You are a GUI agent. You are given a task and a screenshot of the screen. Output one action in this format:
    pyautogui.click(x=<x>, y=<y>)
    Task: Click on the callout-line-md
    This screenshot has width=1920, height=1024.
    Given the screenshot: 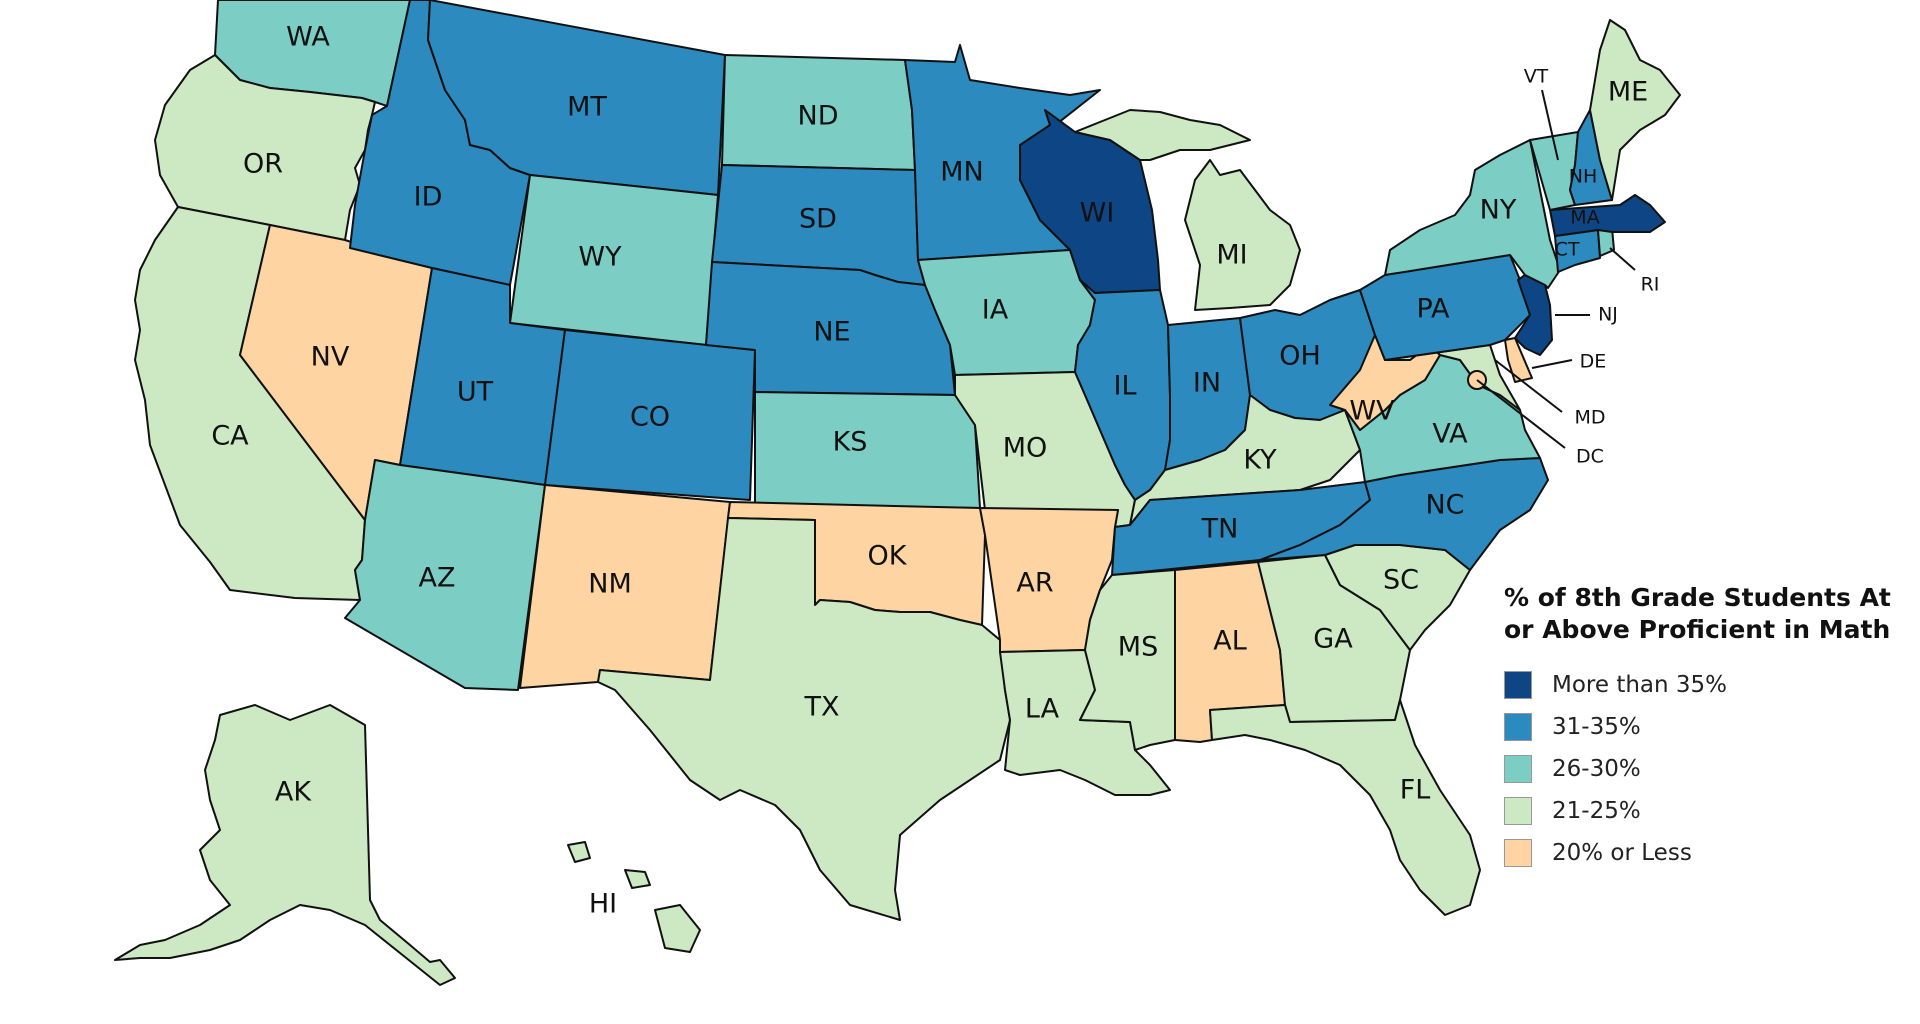 What is the action you would take?
    pyautogui.click(x=1528, y=386)
    